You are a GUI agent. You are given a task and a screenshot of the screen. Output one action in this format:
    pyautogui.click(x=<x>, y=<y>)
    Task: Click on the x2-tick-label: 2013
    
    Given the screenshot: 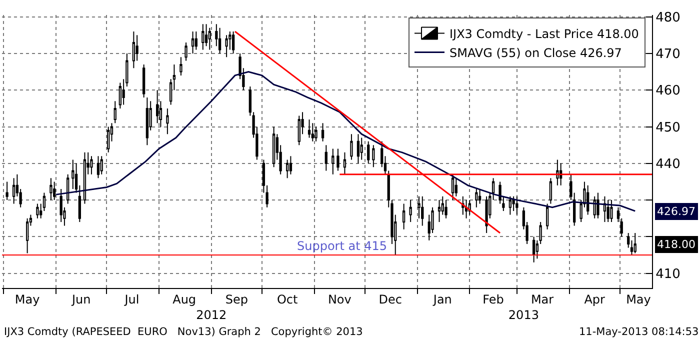 What is the action you would take?
    pyautogui.click(x=523, y=315)
    